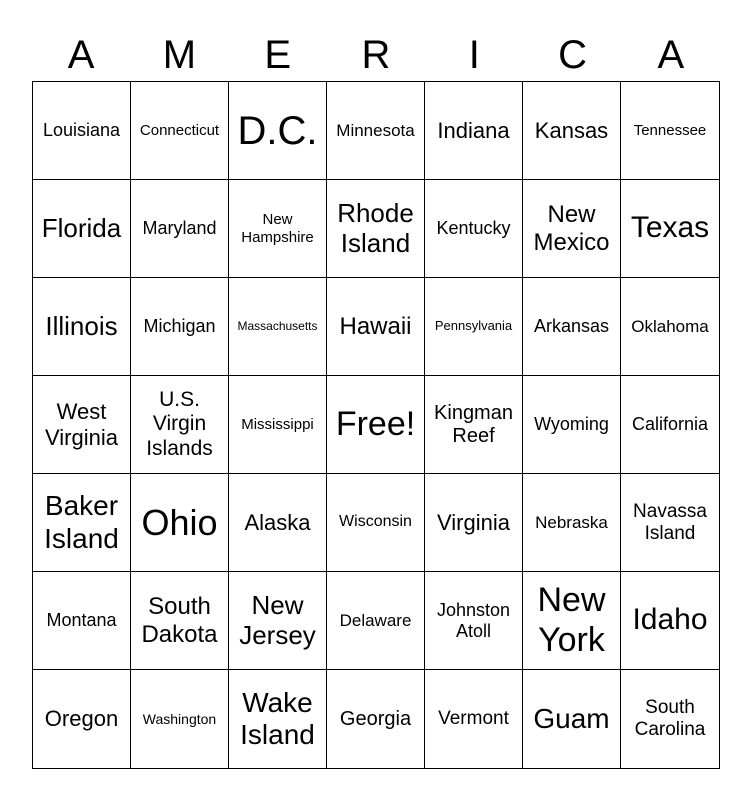  I want to click on bingo-cell: Washington, so click(180, 719).